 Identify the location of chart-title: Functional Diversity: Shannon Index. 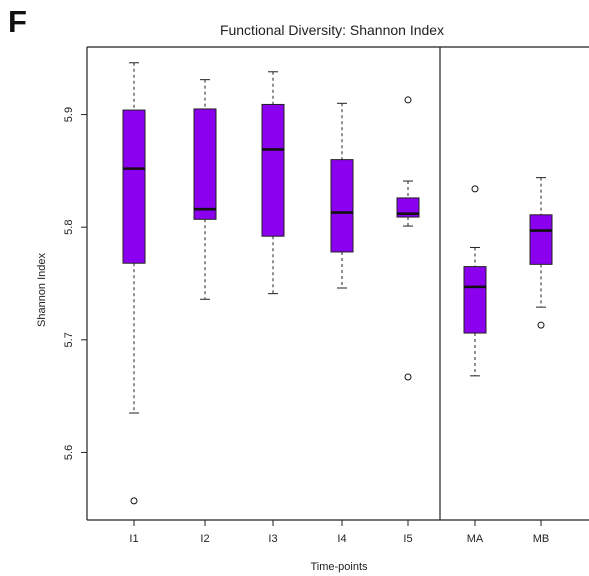
(332, 30).